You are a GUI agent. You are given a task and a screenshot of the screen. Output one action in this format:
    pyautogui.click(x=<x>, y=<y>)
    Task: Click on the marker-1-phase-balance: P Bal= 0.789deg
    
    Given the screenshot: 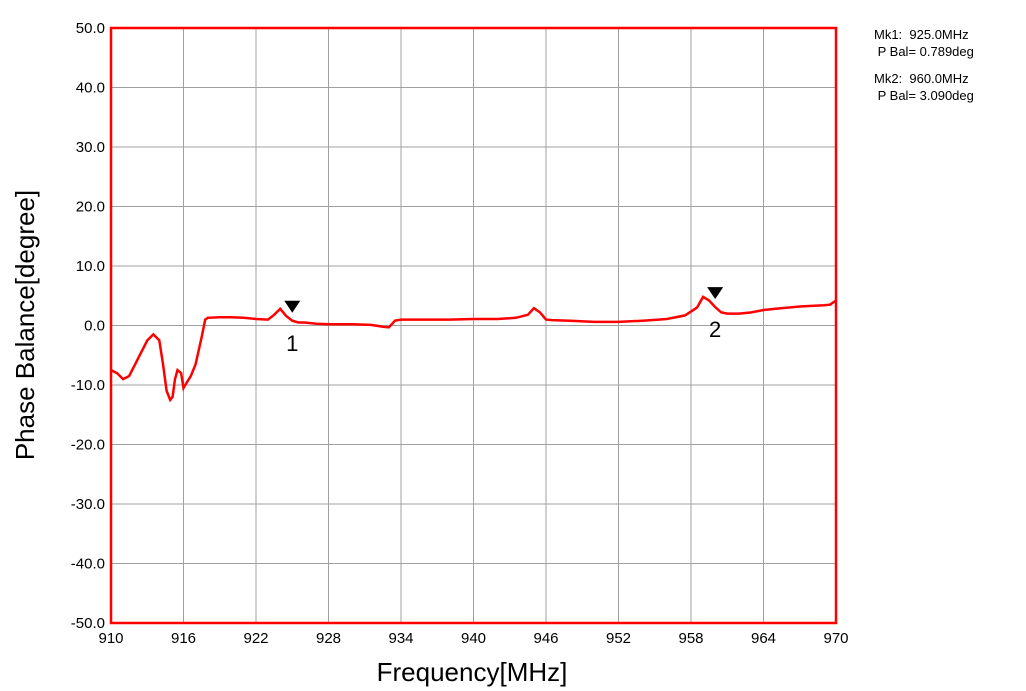 What is the action you would take?
    pyautogui.click(x=924, y=51)
    